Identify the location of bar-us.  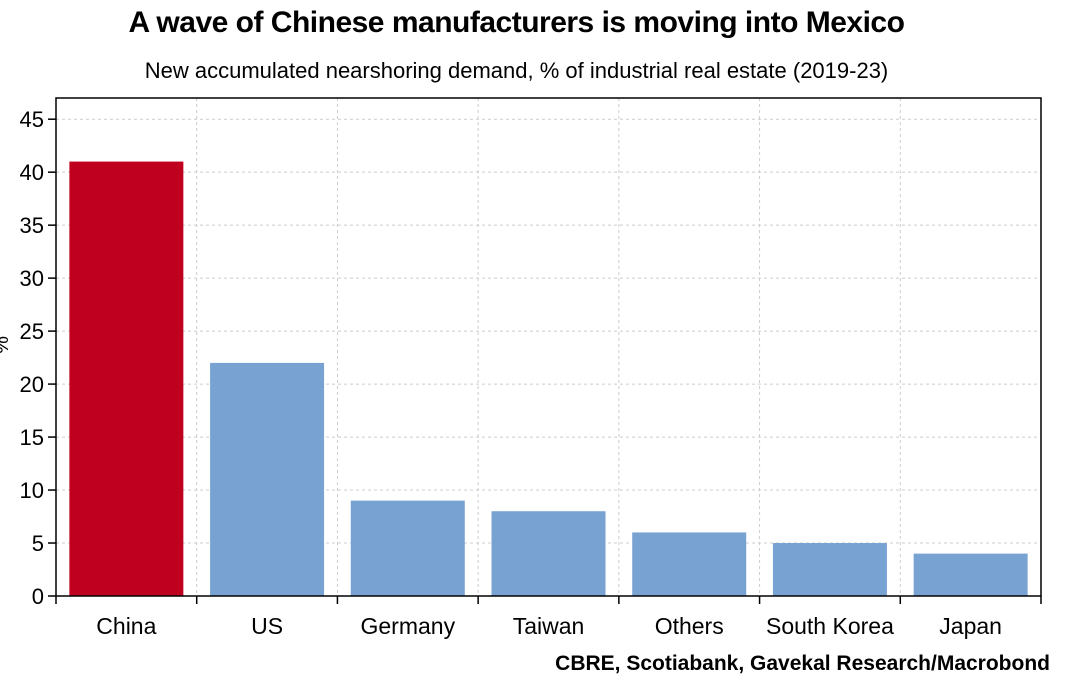
(267, 479).